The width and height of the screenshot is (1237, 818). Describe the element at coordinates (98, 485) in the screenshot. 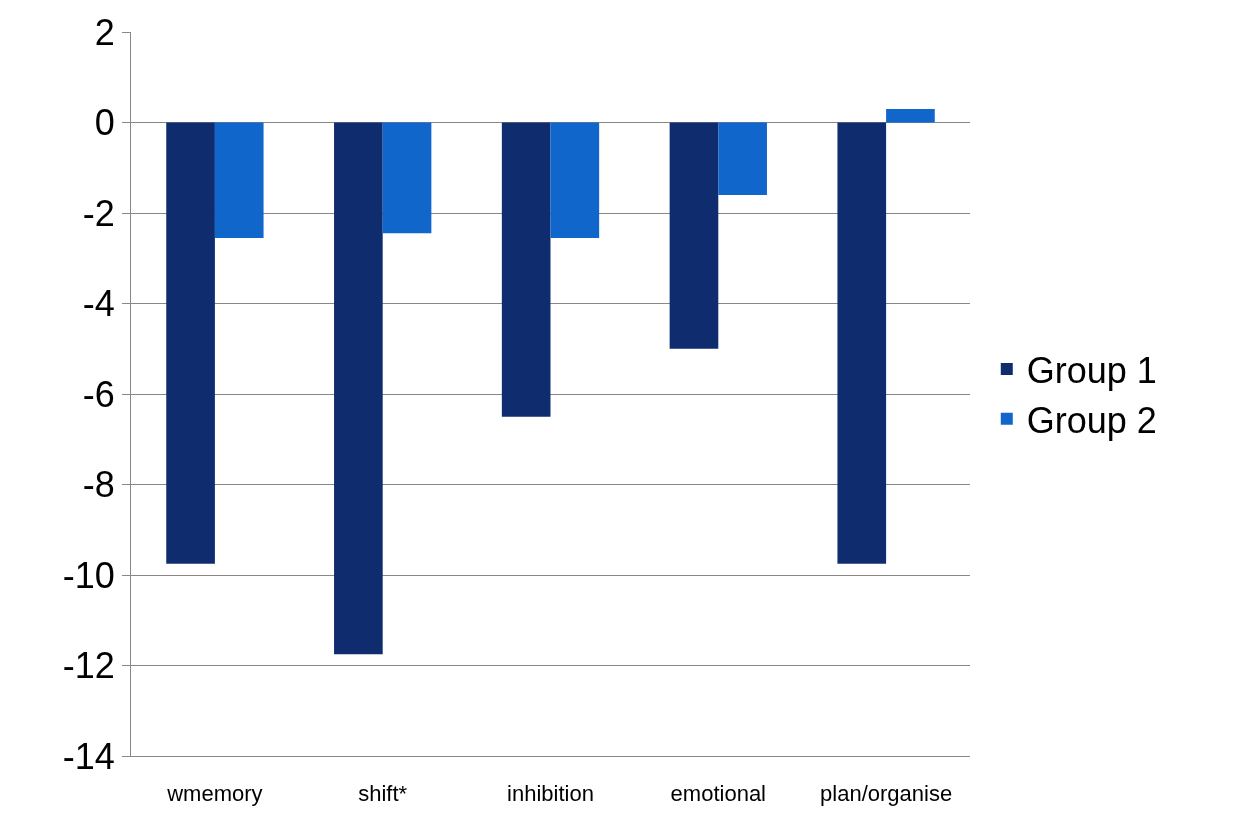

I see `y-tick-label: -8` at that location.